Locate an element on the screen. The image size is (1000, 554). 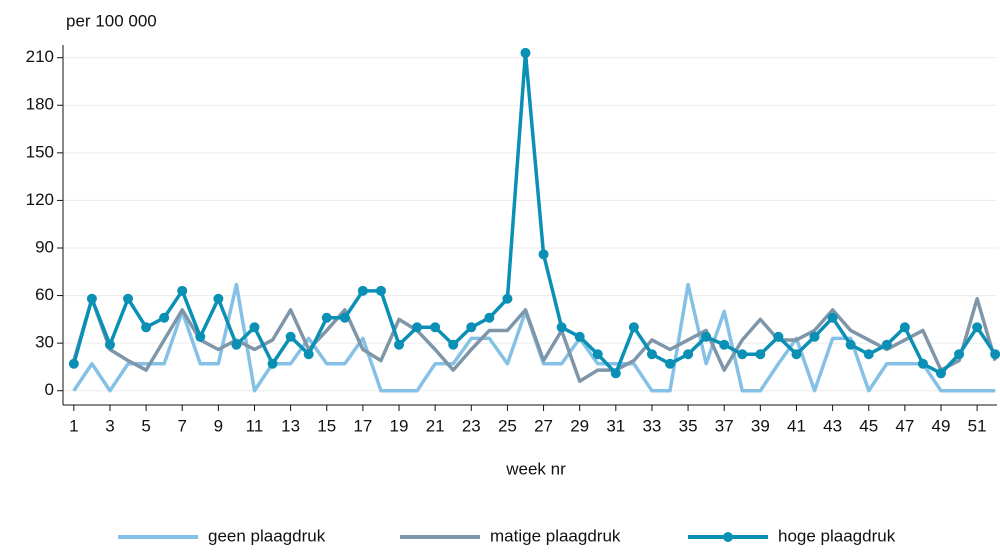
legend-marker is located at coordinates (728, 537).